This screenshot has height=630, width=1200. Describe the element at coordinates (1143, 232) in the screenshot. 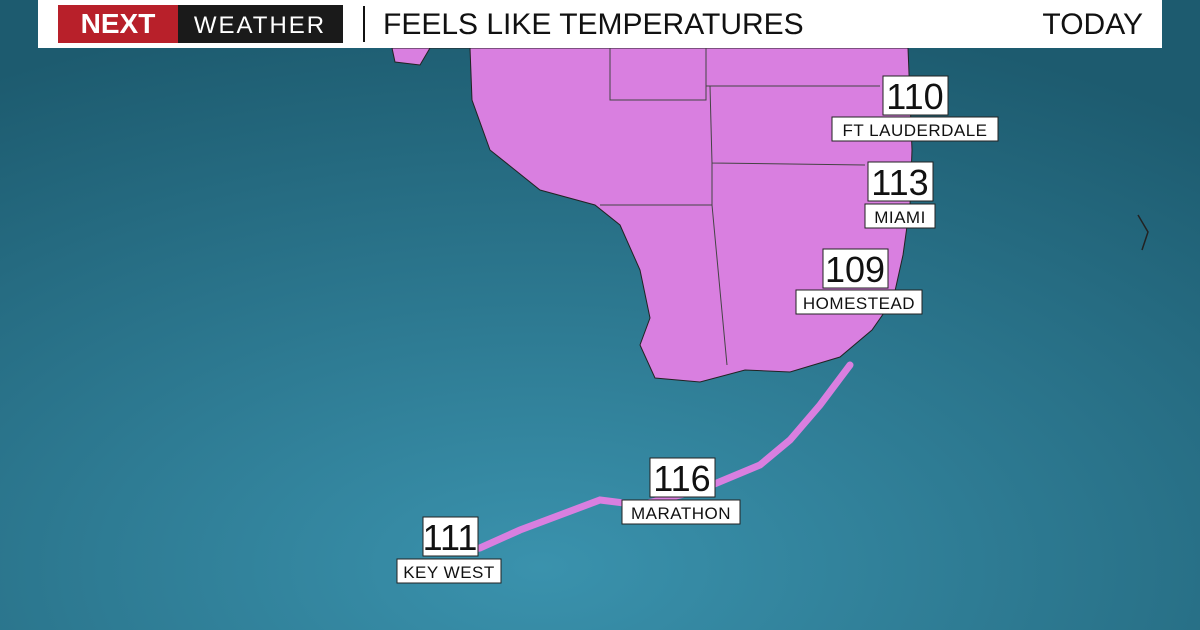

I see `island` at that location.